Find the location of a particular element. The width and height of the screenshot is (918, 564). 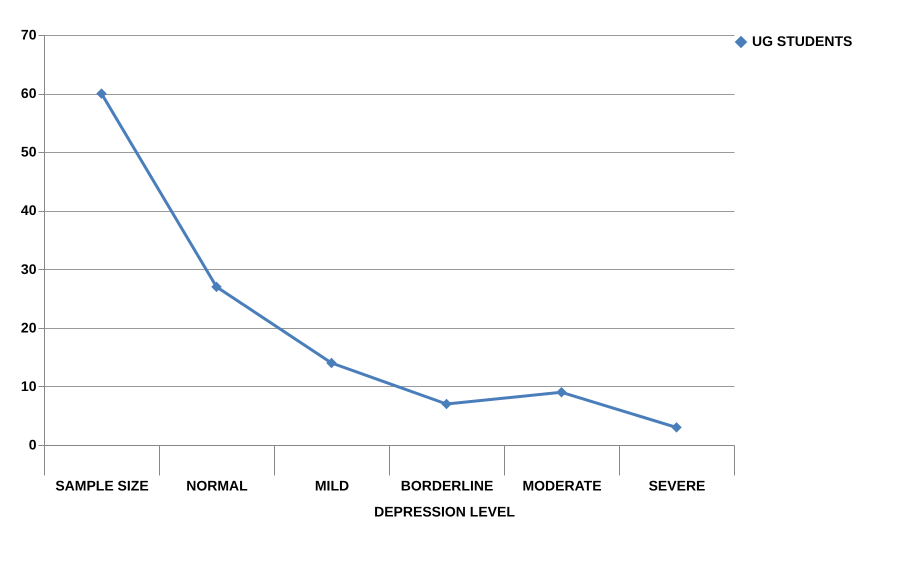

x-tick-label: MODERATE is located at coordinates (562, 486).